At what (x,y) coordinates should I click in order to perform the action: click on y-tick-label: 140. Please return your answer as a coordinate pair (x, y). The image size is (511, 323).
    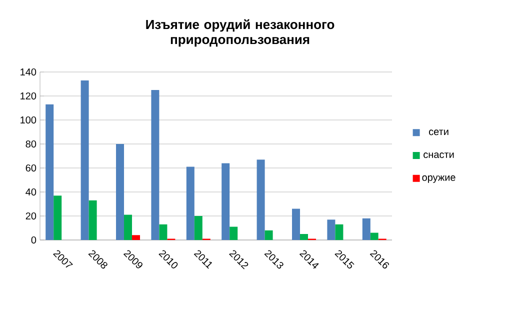
    Looking at the image, I should click on (28, 72).